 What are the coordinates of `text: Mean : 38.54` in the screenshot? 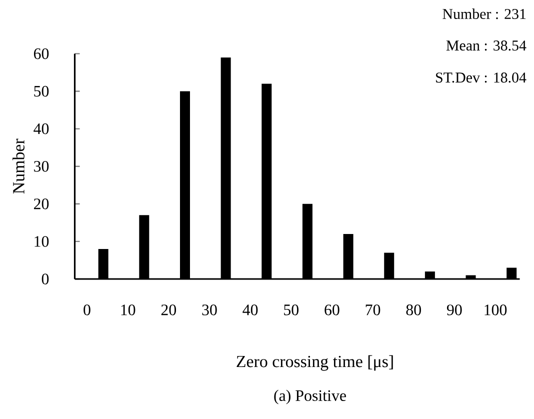 It's located at (486, 45).